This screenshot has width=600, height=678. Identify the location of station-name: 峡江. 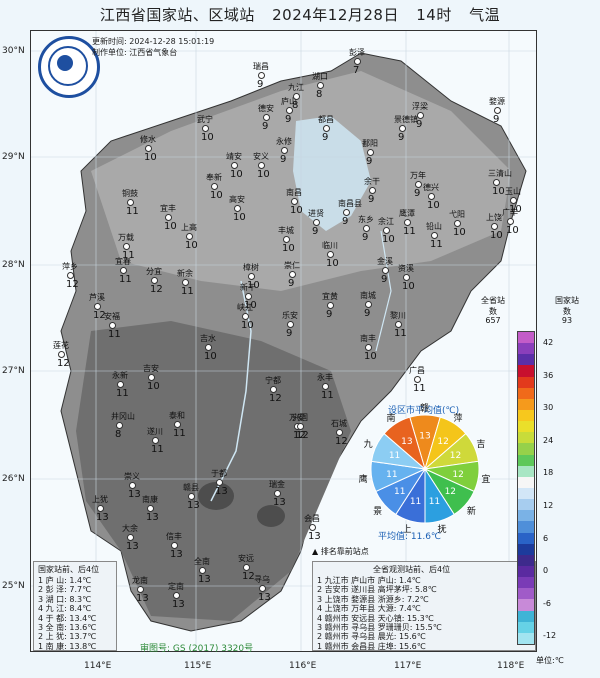
(245, 307).